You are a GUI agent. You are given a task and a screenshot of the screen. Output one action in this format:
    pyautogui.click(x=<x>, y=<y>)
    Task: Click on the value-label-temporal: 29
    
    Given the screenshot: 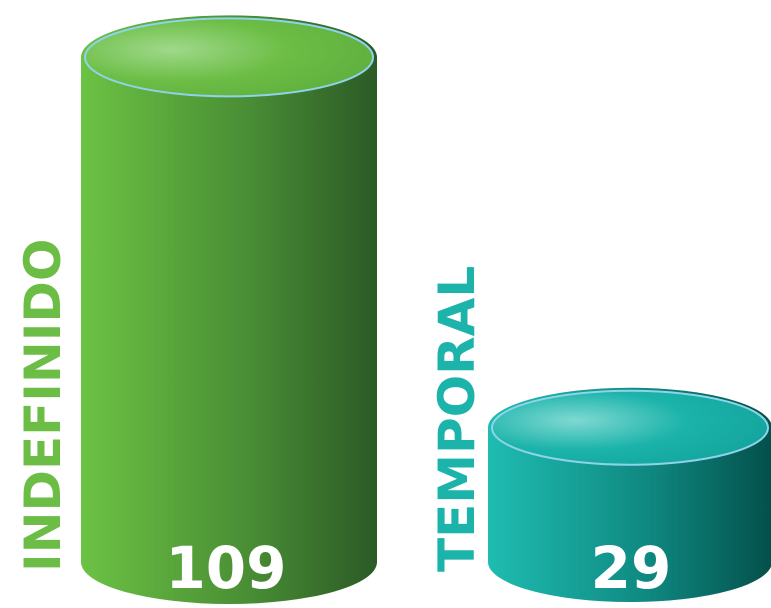 What is the action you would take?
    pyautogui.click(x=631, y=568)
    